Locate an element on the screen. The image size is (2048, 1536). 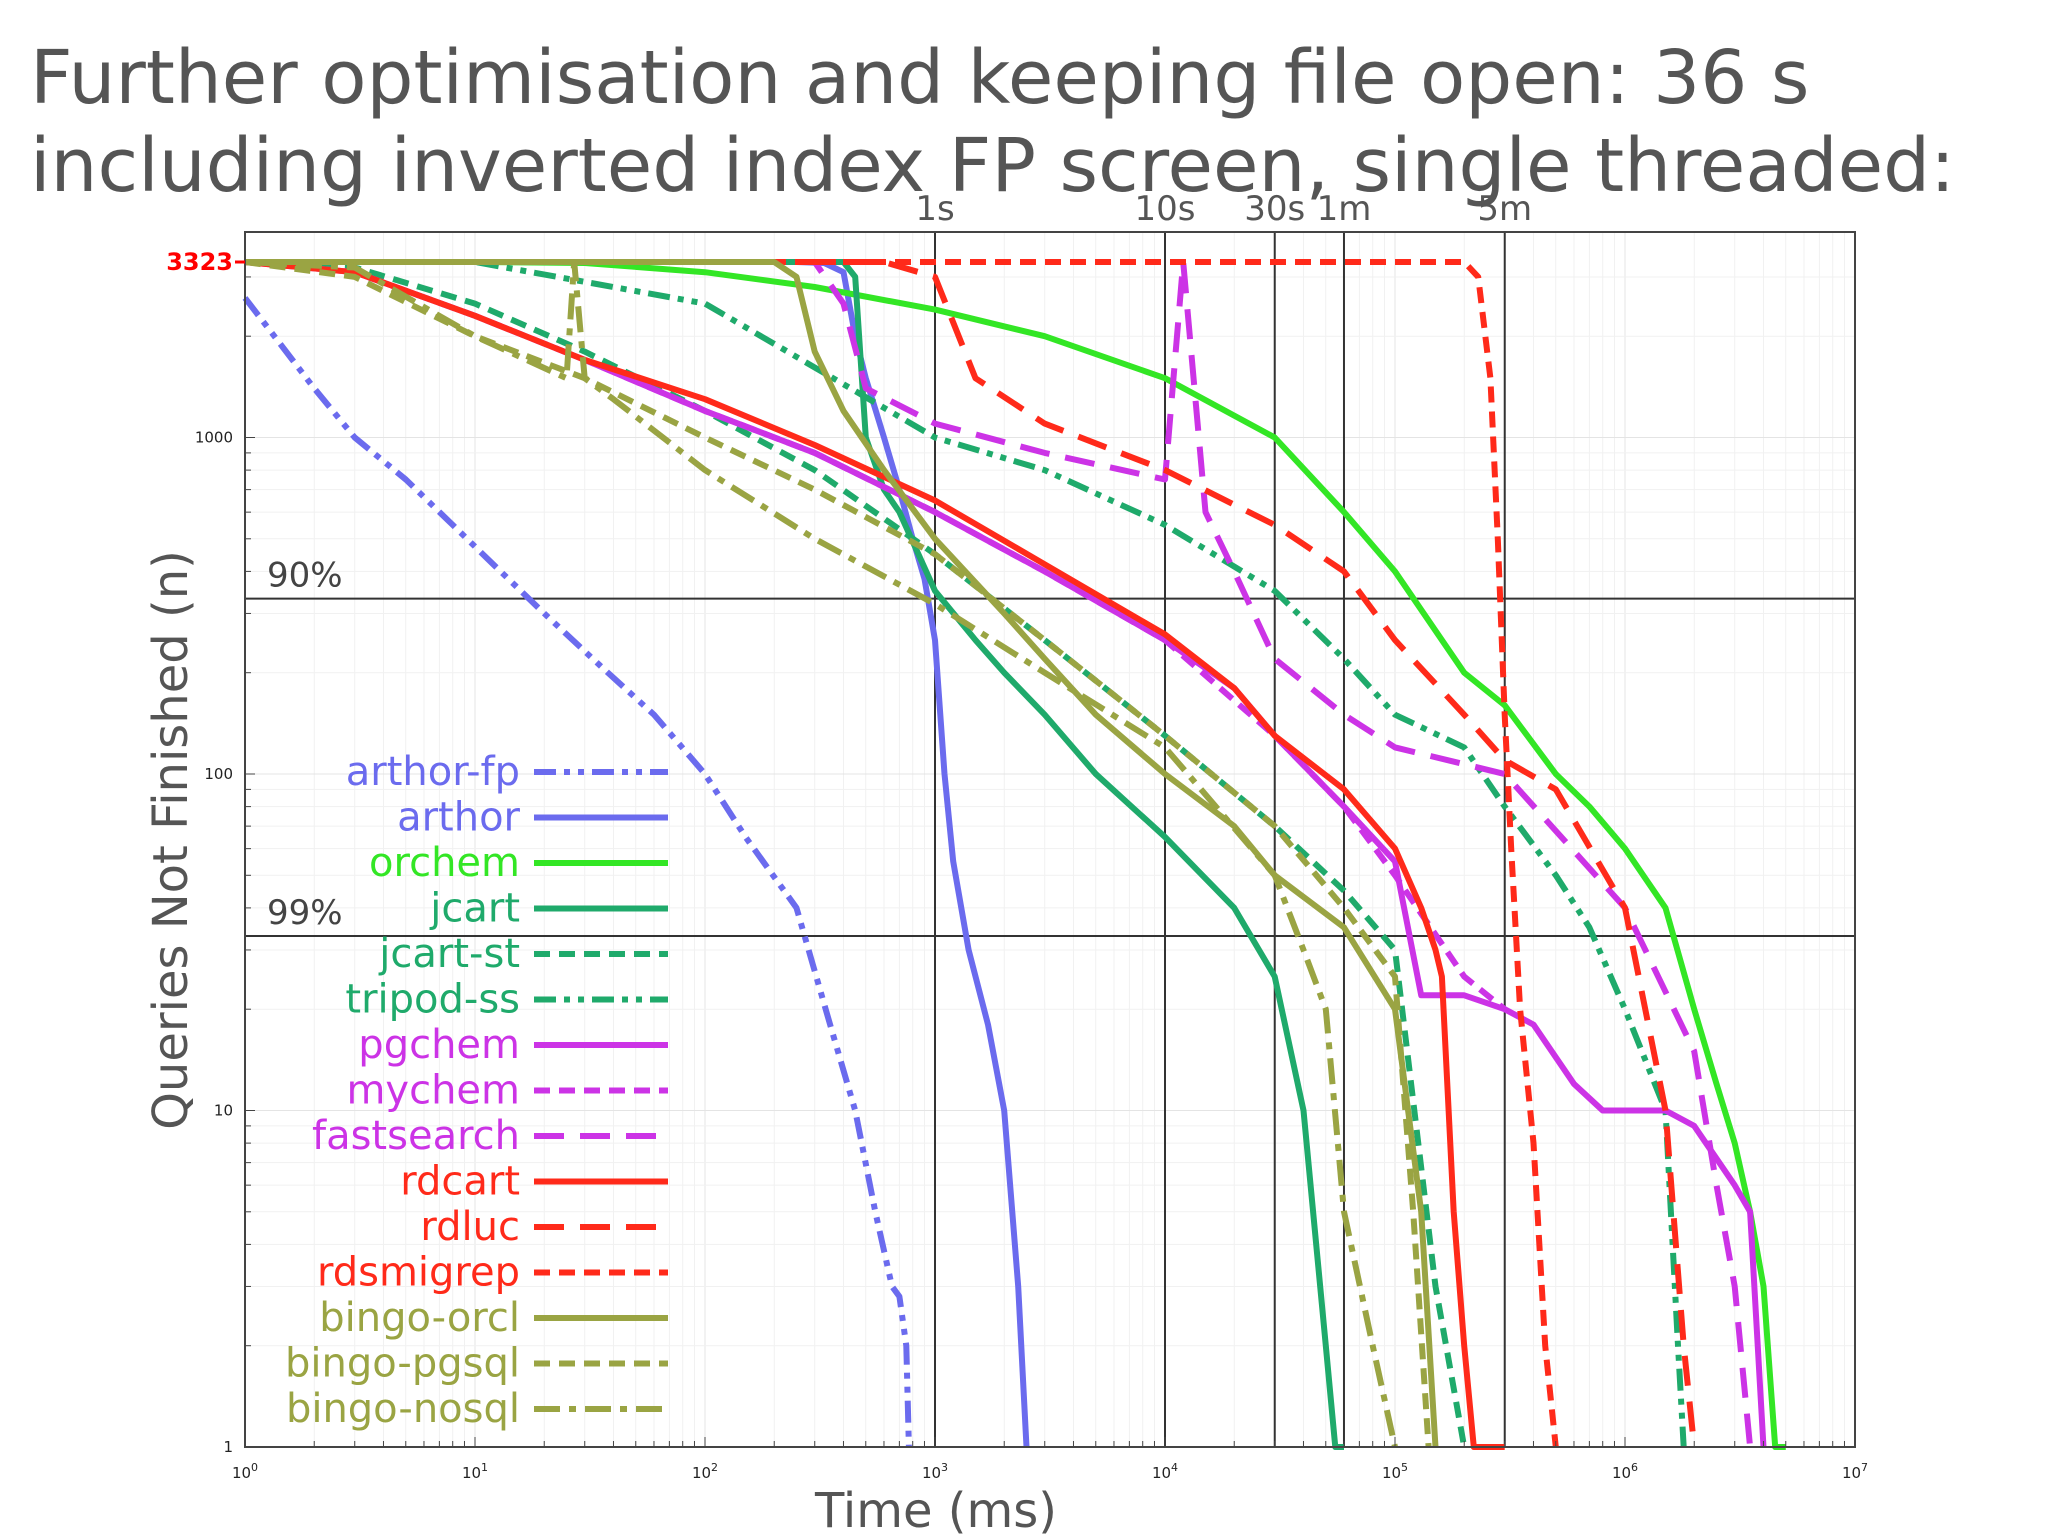
x-tick-label: 10¹ is located at coordinates (475, 1471).